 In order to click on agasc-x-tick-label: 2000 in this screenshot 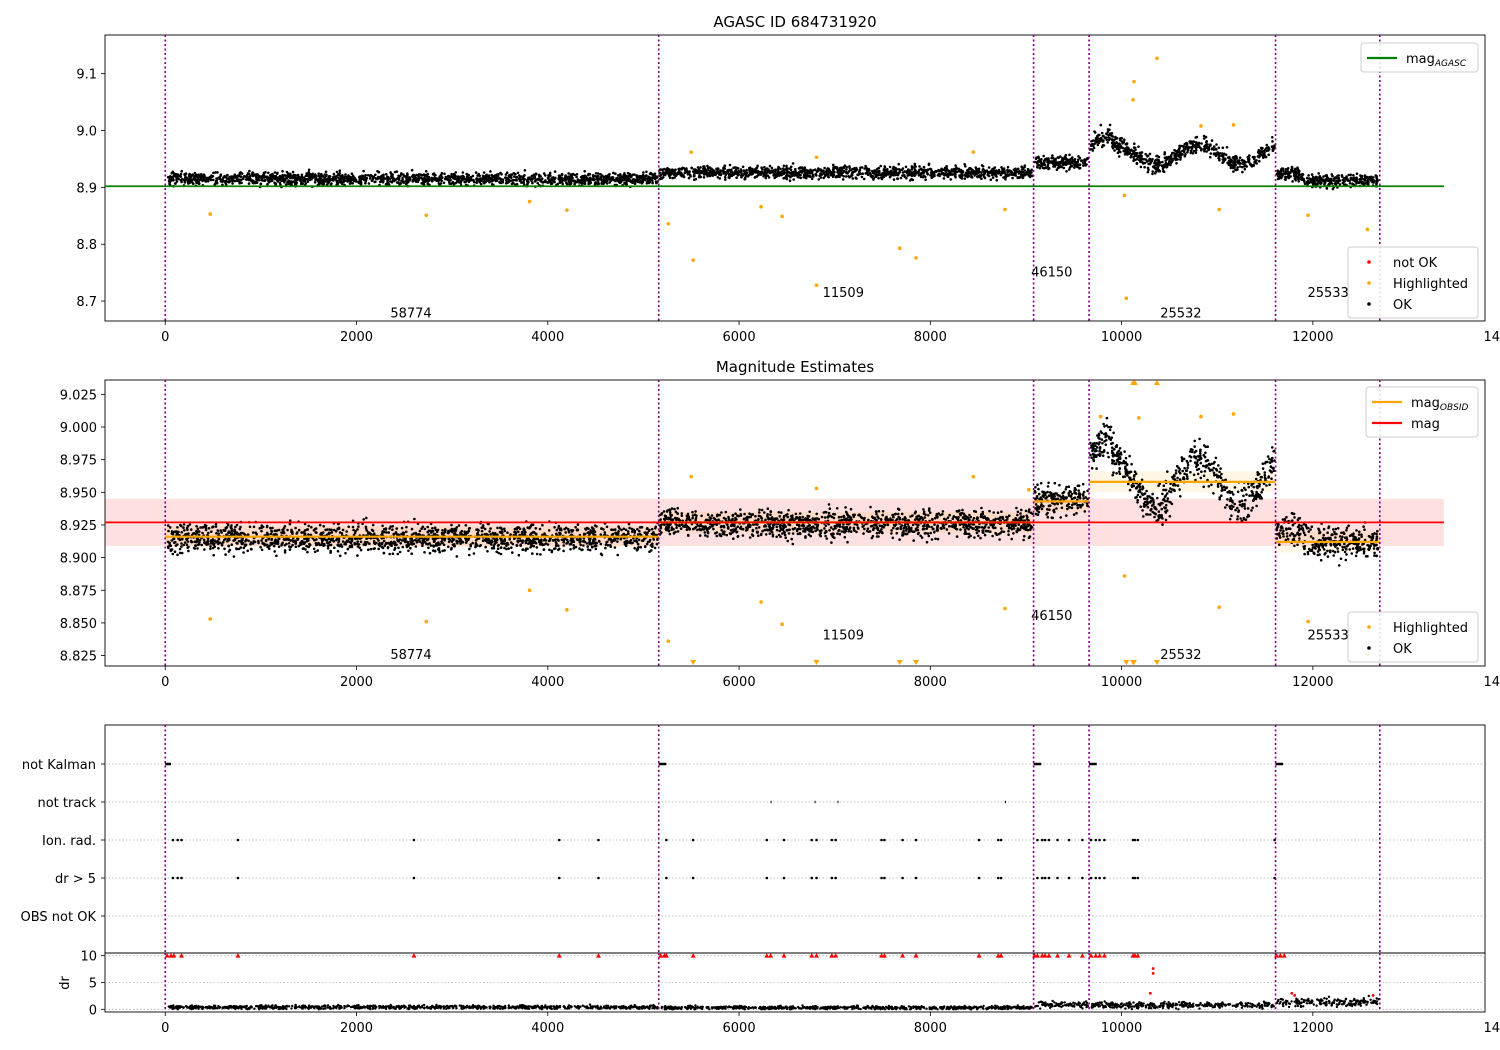, I will do `click(356, 337)`.